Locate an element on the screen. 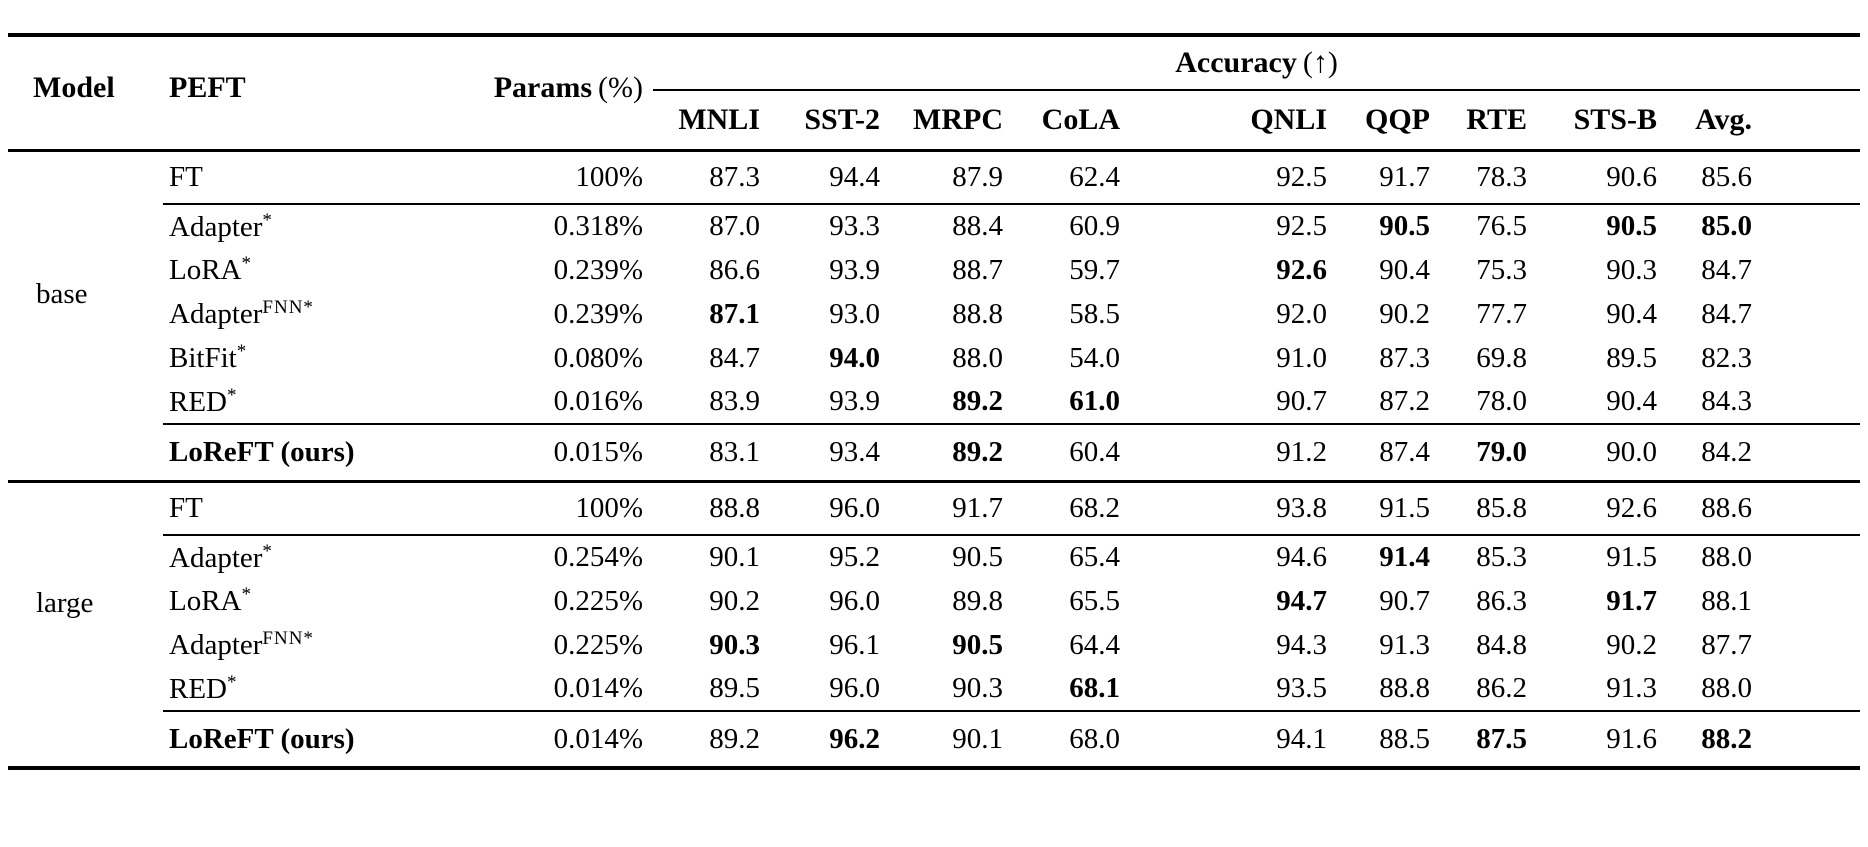  peft-method-name: FT is located at coordinates (285, 177).